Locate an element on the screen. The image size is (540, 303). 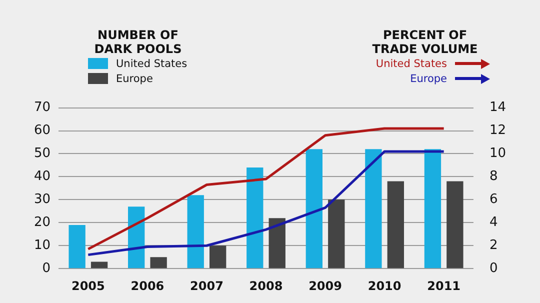
x-tick-label: 2006 is located at coordinates (147, 285).